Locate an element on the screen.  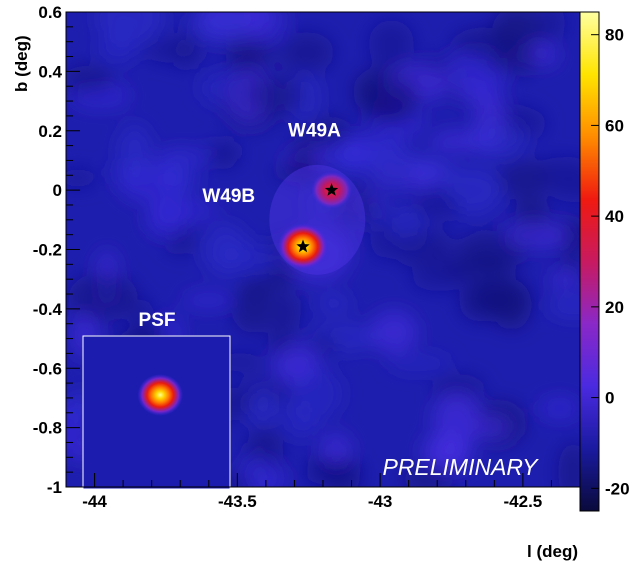
y-tick-label: 0 is located at coordinates (57, 190).